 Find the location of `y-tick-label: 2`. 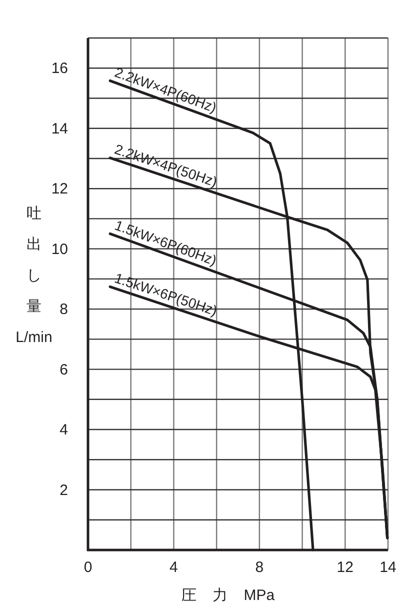

y-tick-label: 2 is located at coordinates (64, 490).